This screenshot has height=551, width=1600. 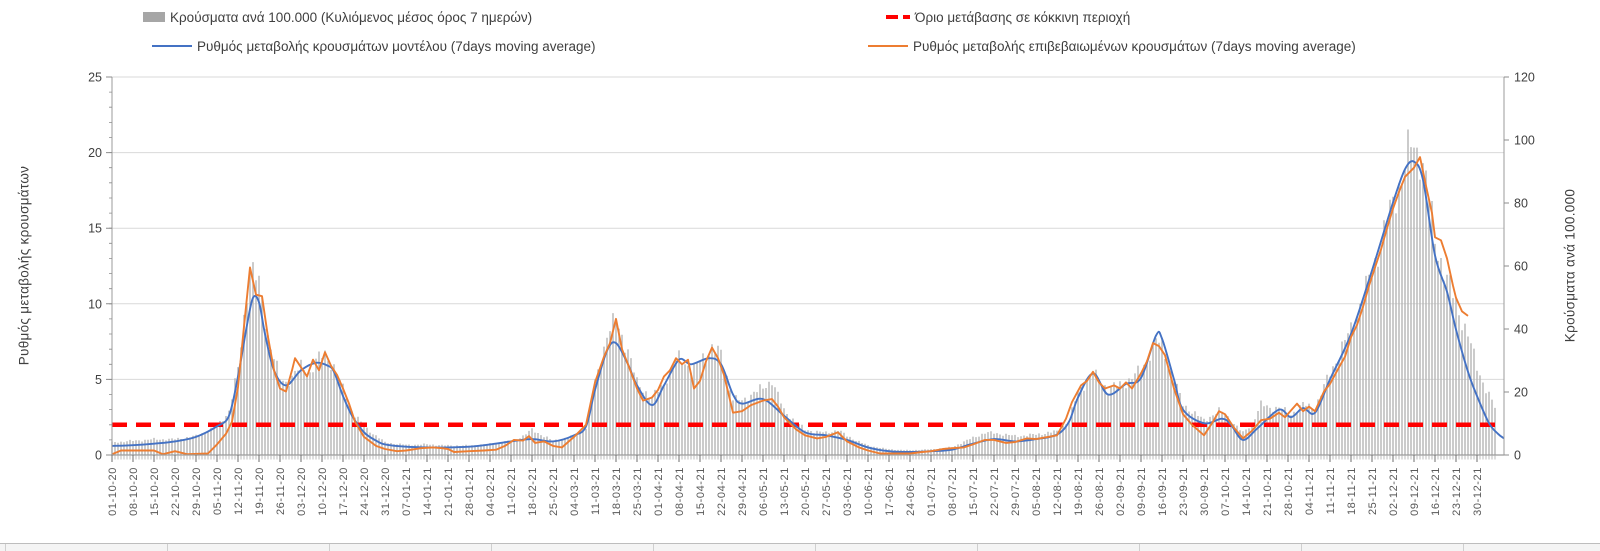 I want to click on bars-swatch-icon, so click(x=154, y=17).